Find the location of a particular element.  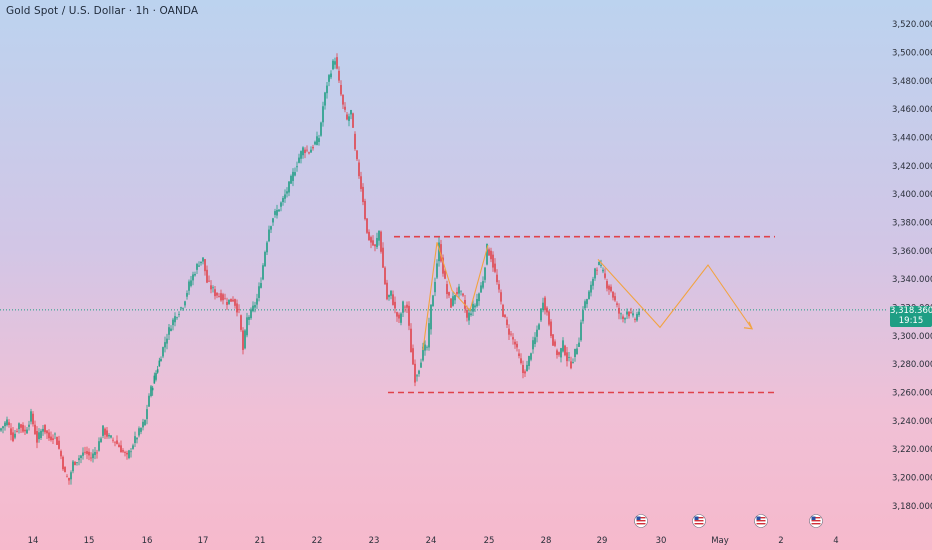

economic-events is located at coordinates (728, 521).